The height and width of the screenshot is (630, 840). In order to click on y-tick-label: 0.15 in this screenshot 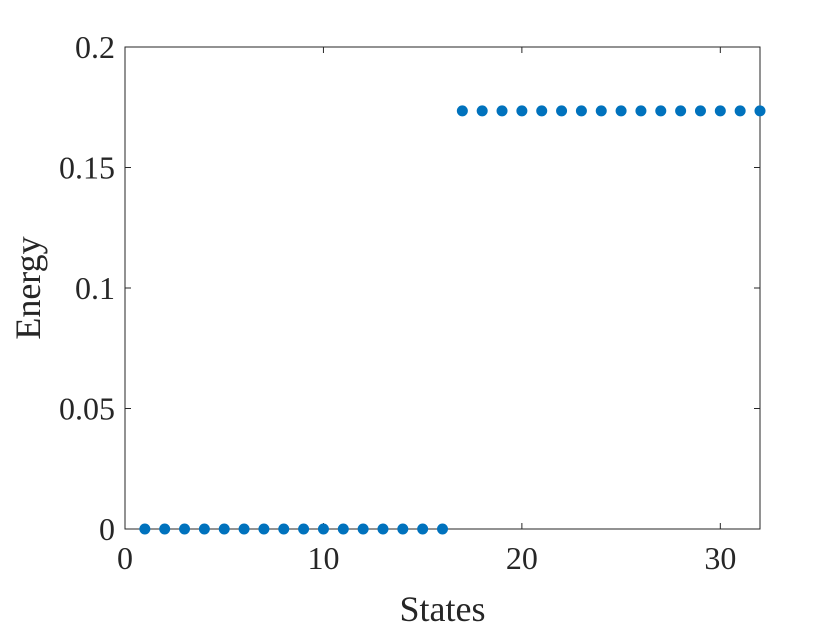, I will do `click(87, 168)`.